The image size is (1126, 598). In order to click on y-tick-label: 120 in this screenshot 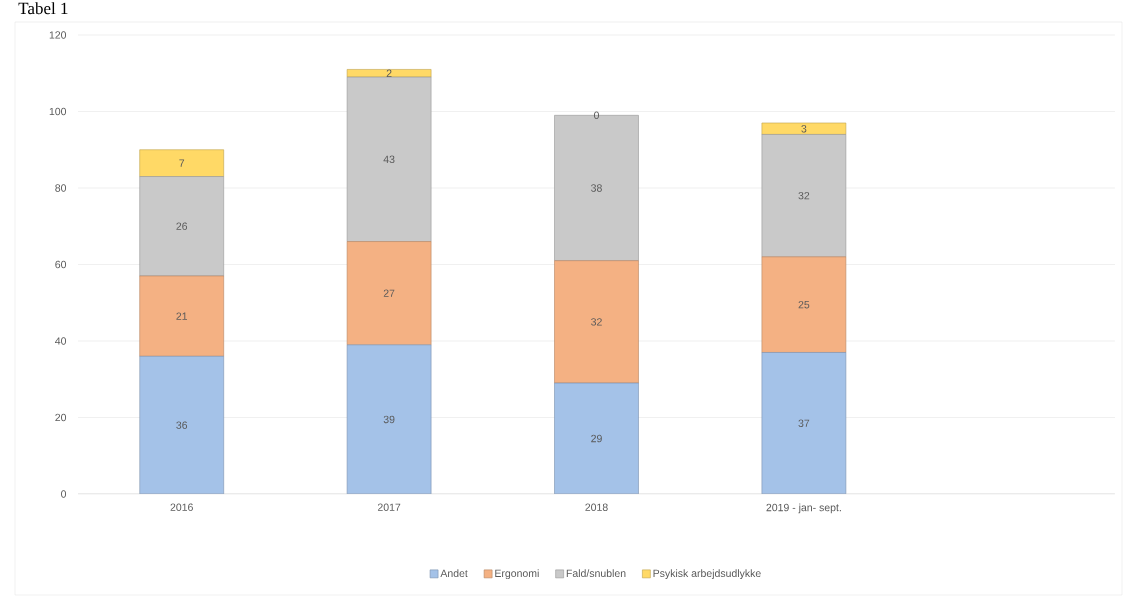, I will do `click(58, 35)`.